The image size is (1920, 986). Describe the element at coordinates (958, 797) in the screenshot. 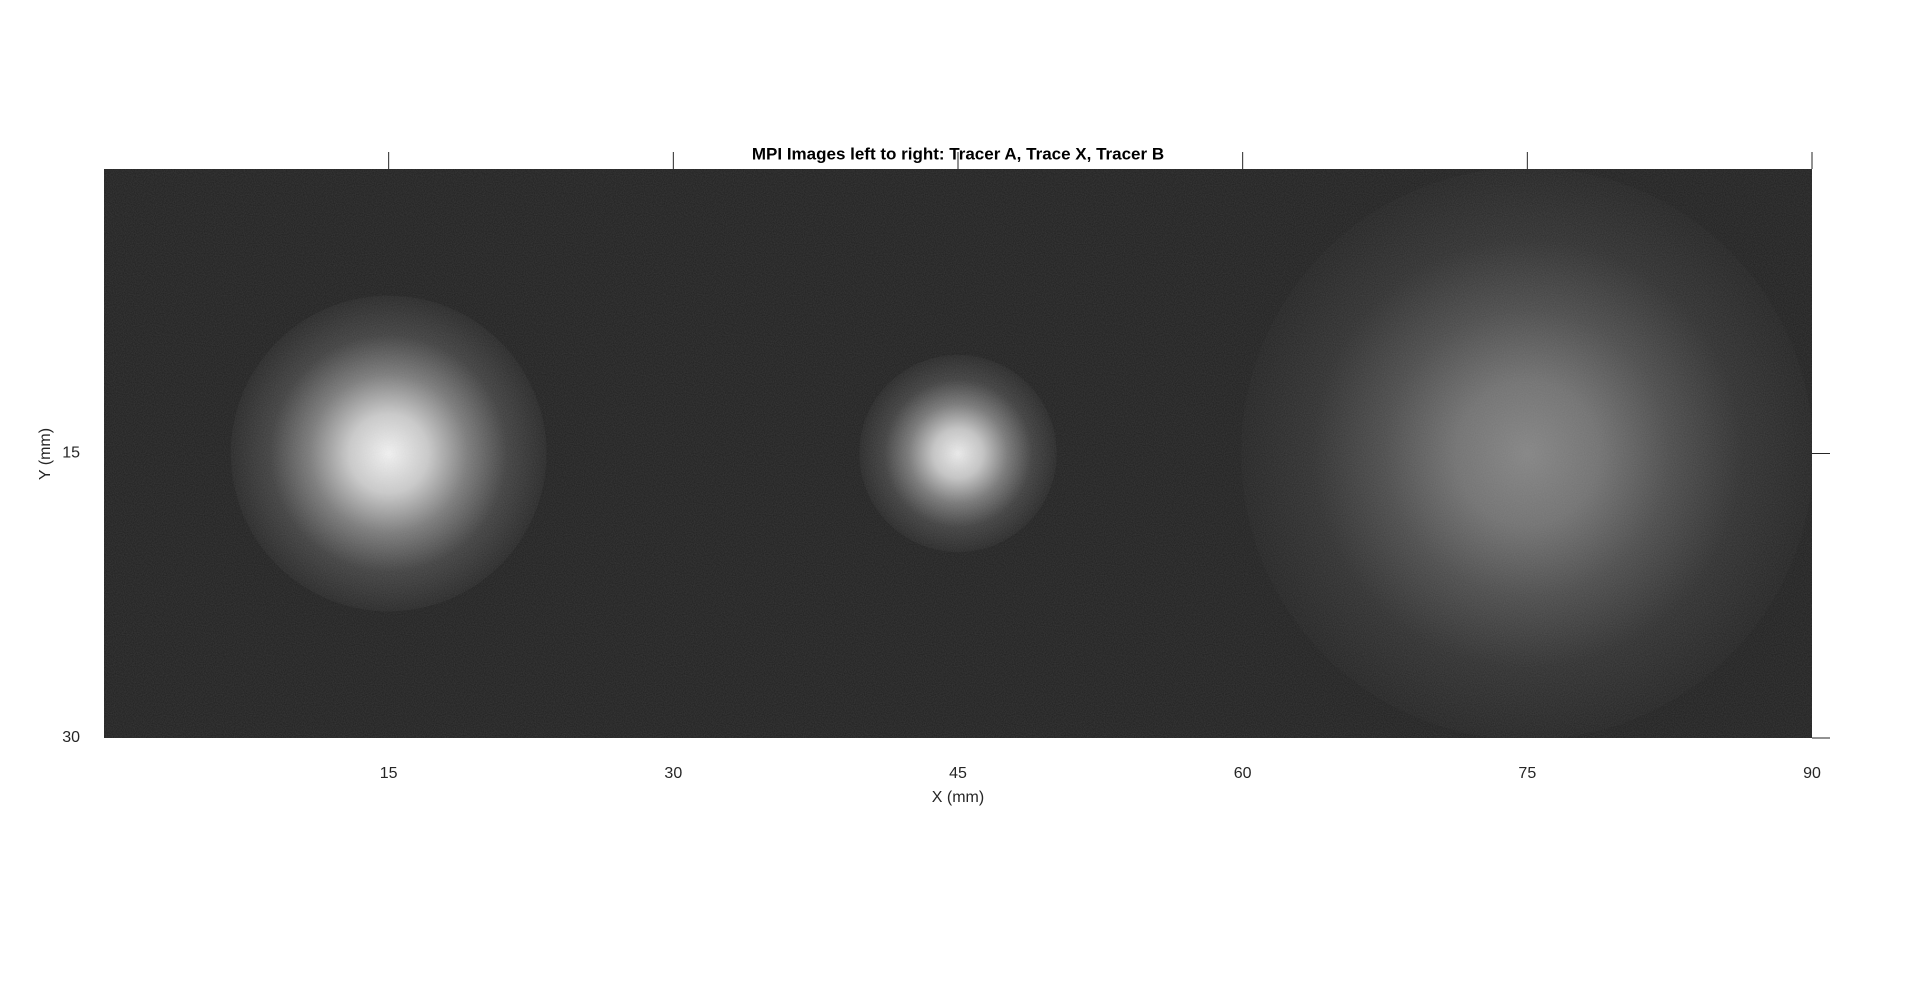

I see `x-axis-label: X (mm)` at that location.